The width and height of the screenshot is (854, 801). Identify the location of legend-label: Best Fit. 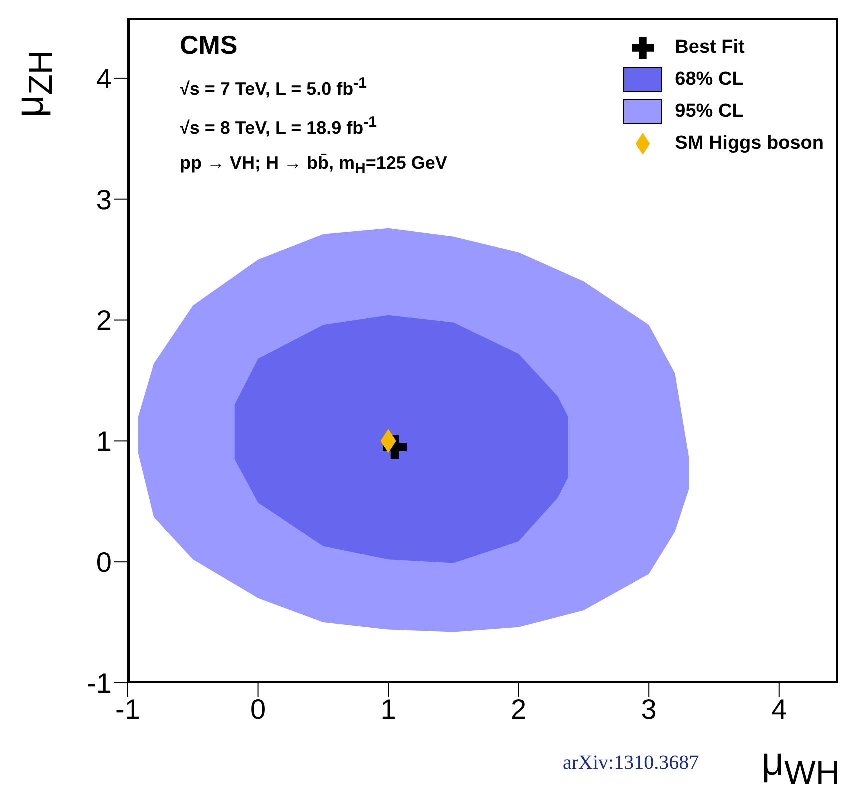
(710, 48).